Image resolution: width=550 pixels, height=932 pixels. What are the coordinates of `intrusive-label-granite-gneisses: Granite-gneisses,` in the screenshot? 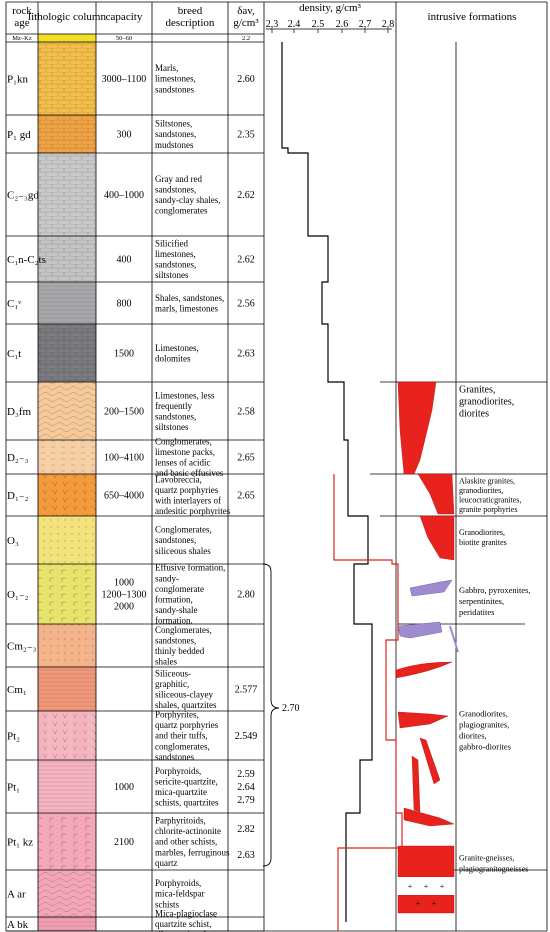 It's located at (486, 857).